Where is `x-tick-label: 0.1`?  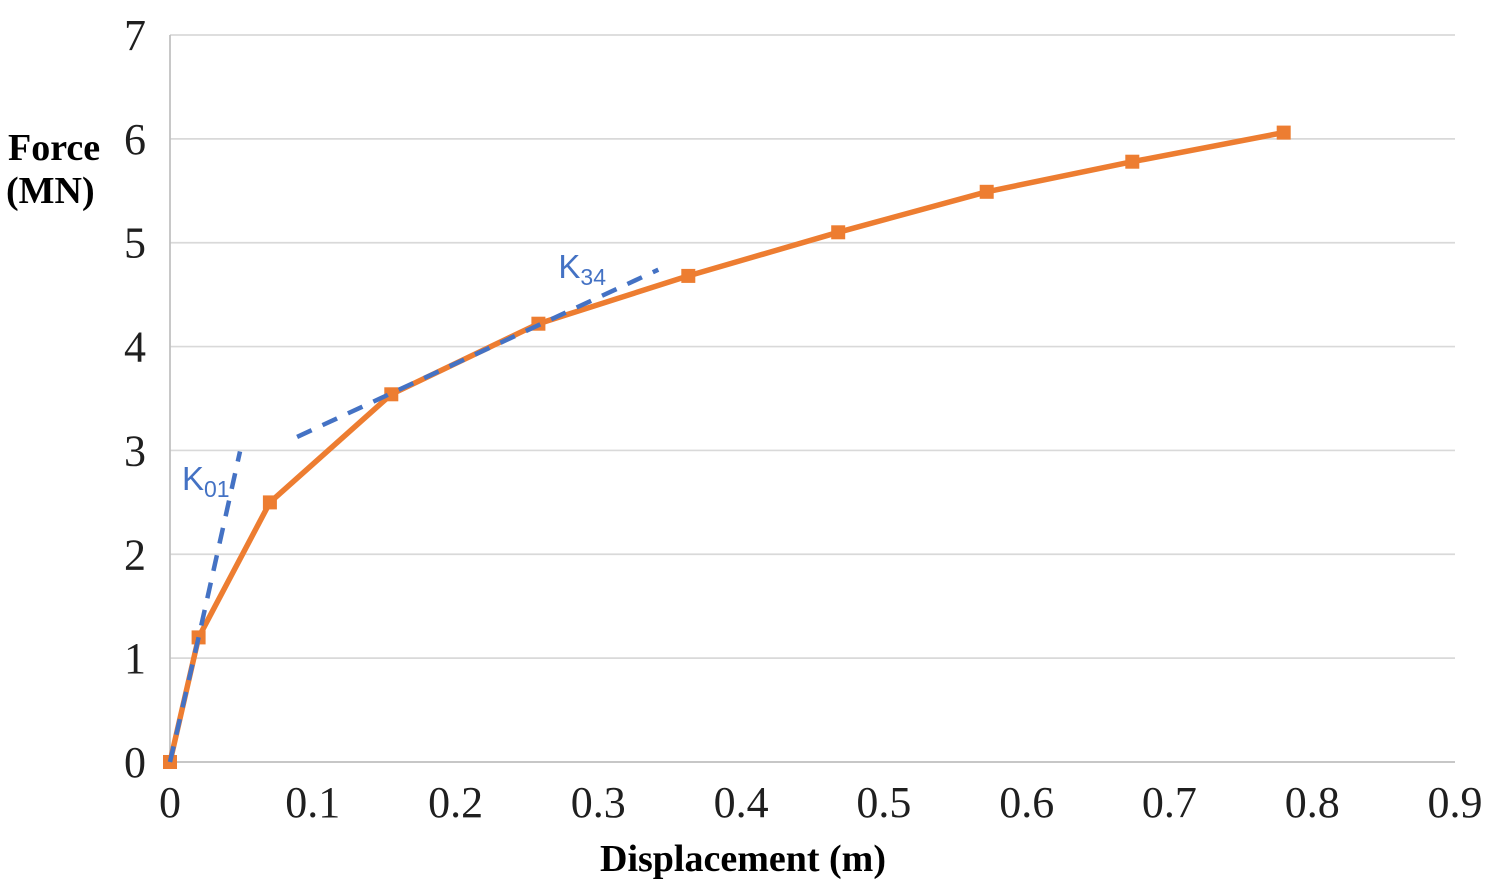 x-tick-label: 0.1 is located at coordinates (312, 802).